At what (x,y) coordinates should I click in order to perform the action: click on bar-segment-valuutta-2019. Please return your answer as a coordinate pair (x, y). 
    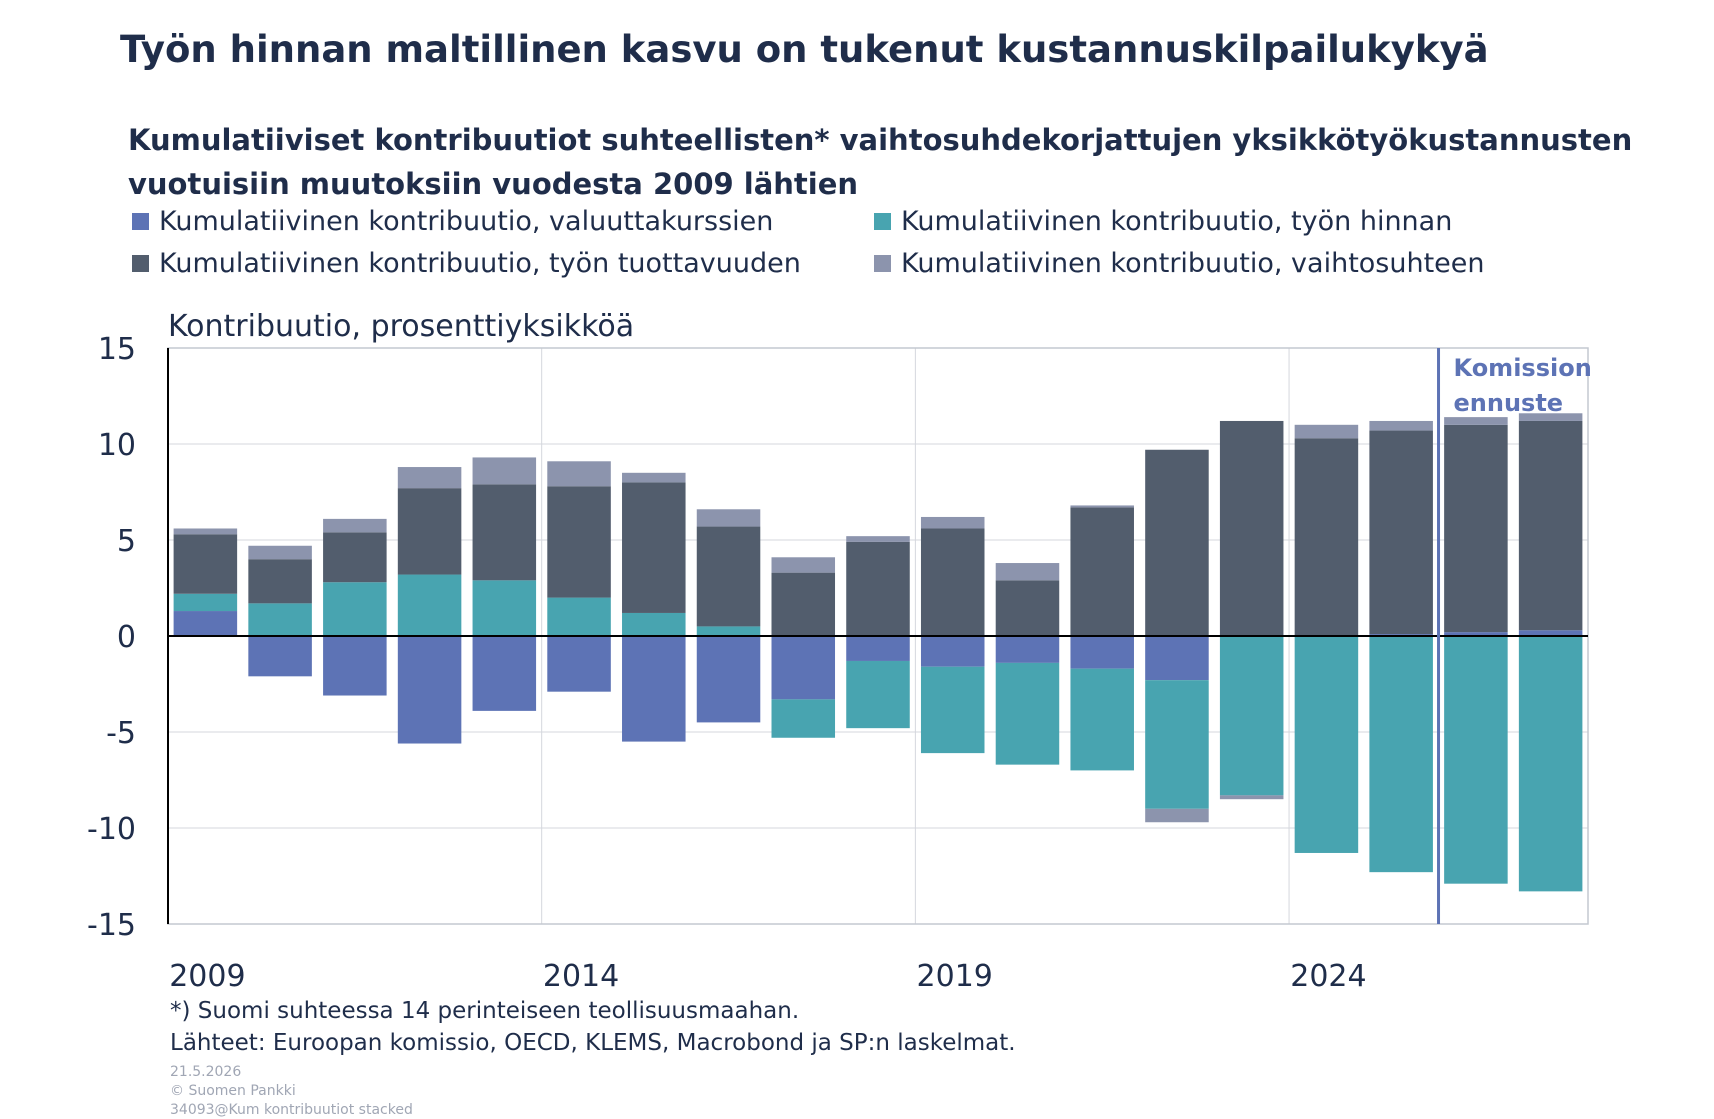
    Looking at the image, I should click on (952, 651).